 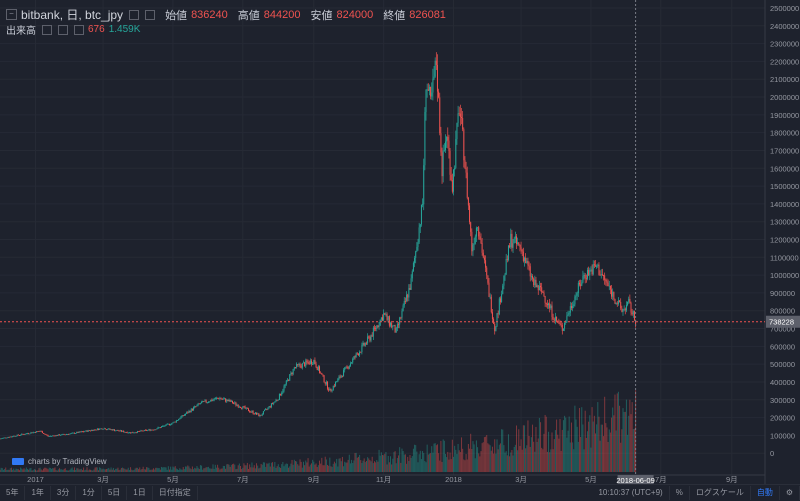 What do you see at coordinates (453, 479) in the screenshot?
I see `time-tick-label: 2018` at bounding box center [453, 479].